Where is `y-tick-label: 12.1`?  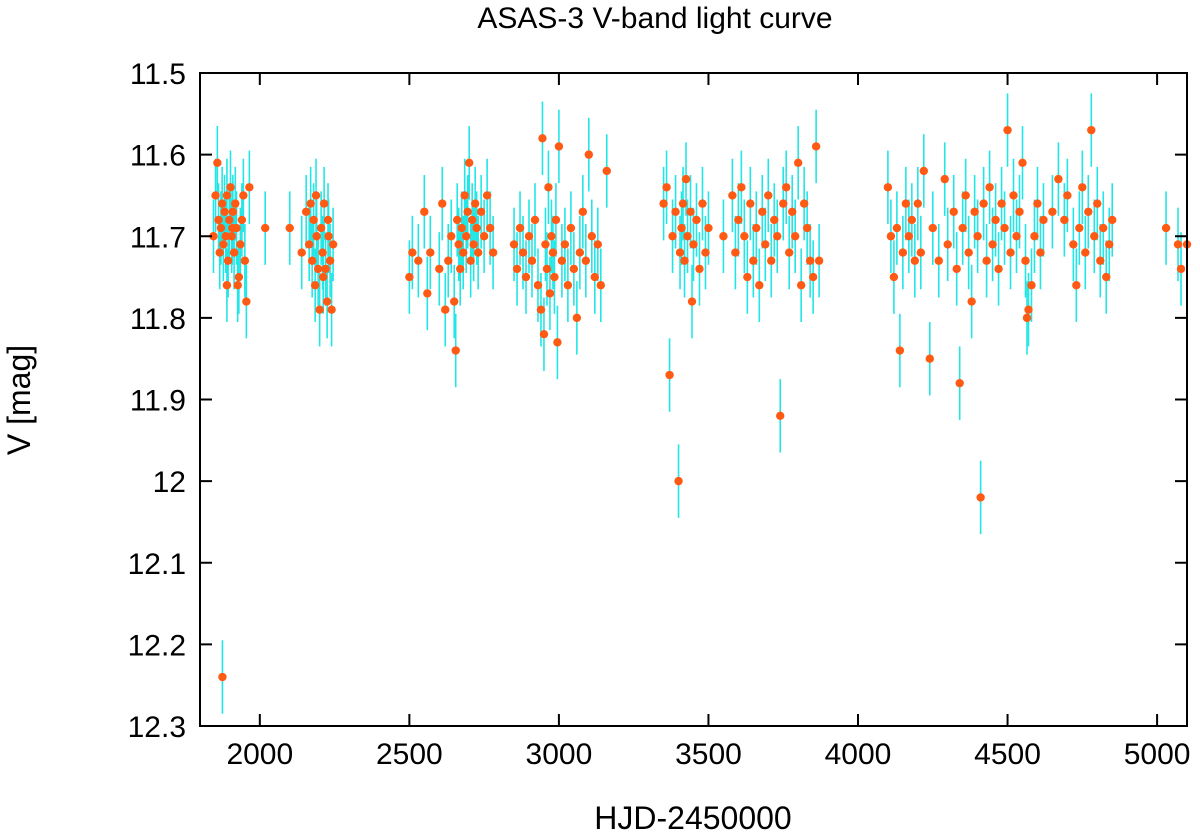 y-tick-label: 12.1 is located at coordinates (157, 564).